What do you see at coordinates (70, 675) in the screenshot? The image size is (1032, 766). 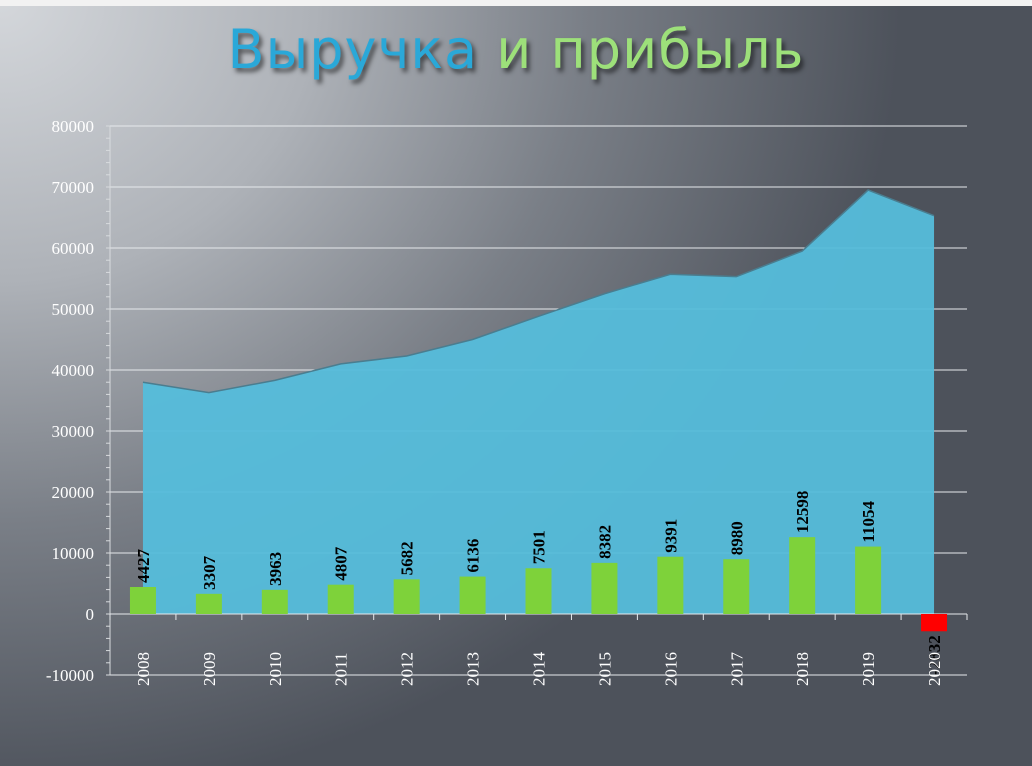 I see `y-tick-label: -10000` at bounding box center [70, 675].